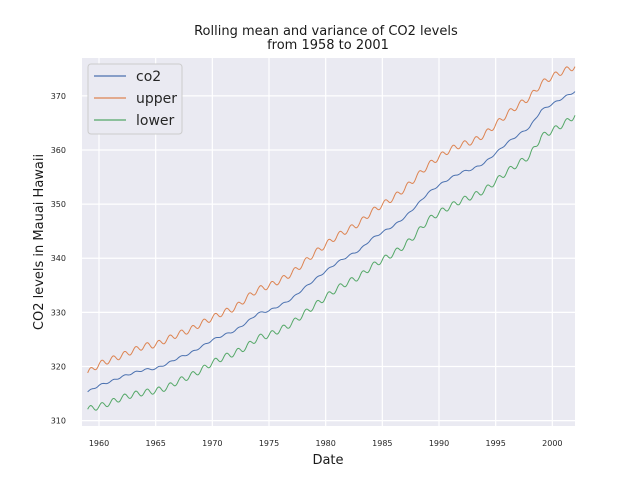 Image resolution: width=640 pixels, height=480 pixels. I want to click on y-tick-label: 320, so click(58, 366).